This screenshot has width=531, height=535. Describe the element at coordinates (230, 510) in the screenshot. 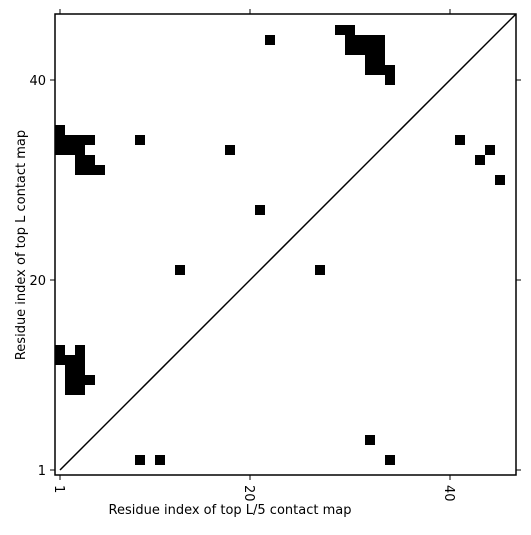

I see `x-axis-label: Residue index of top L/5 contact map` at that location.